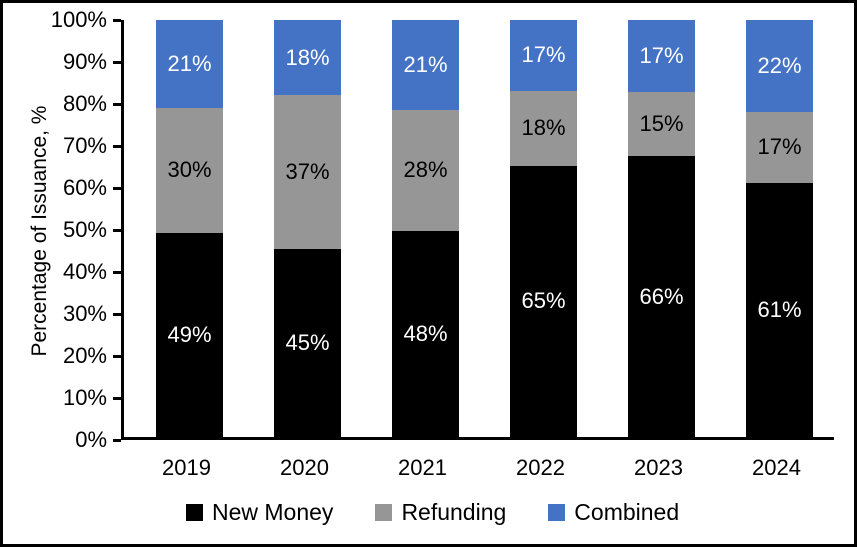 Image resolution: width=857 pixels, height=547 pixels. I want to click on bar-segment-new-money-2019: 49%, so click(189, 334).